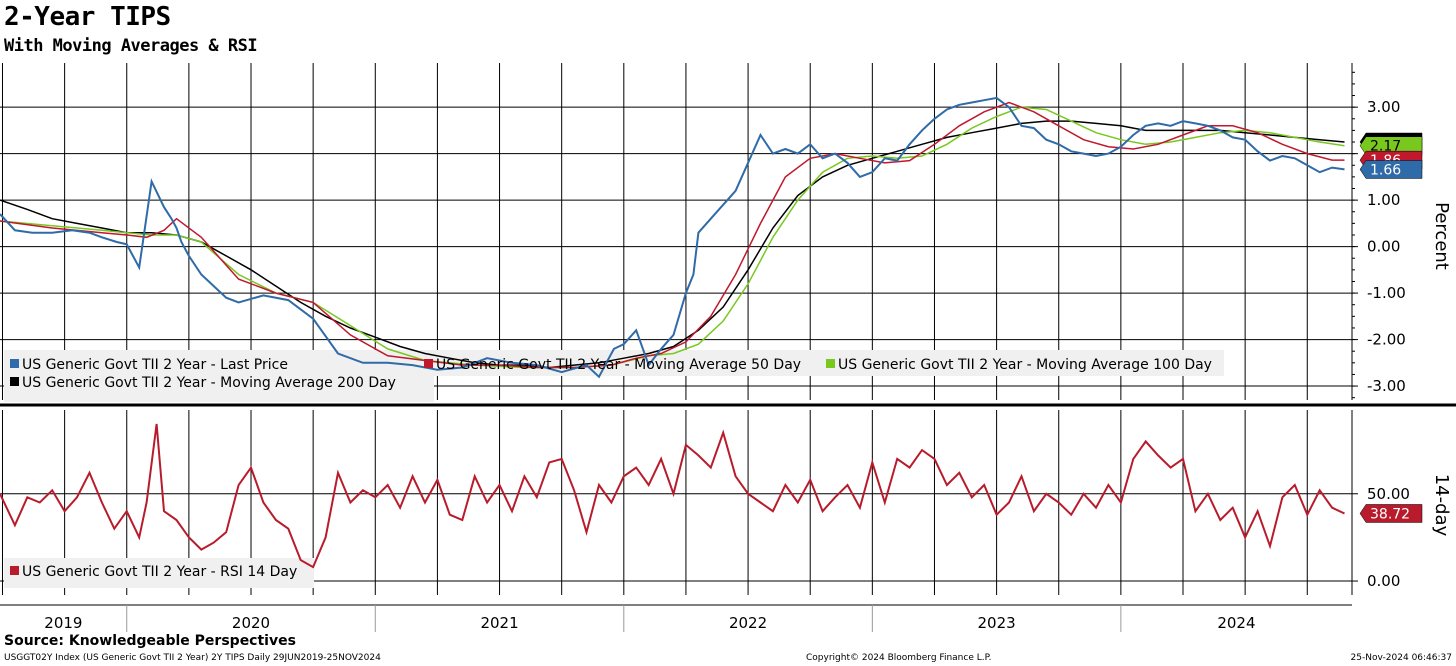 The image size is (1456, 666). I want to click on y-tick-label: 3.00, so click(1383, 107).